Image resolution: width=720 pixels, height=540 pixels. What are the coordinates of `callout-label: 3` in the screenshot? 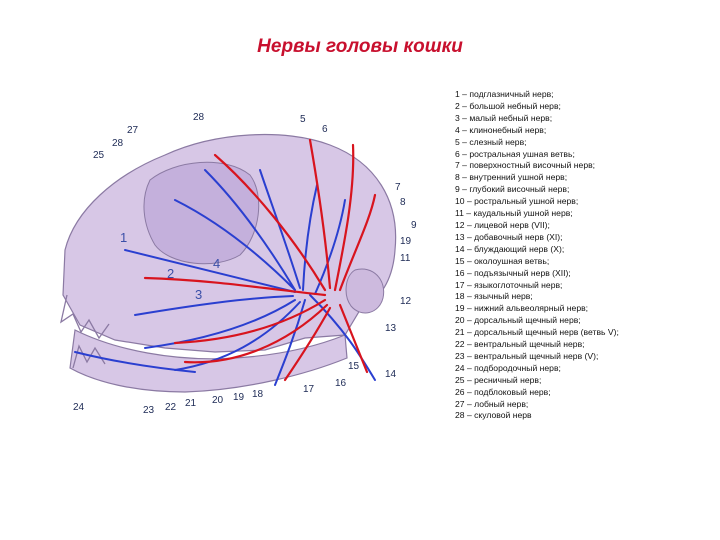 It's located at (198, 294).